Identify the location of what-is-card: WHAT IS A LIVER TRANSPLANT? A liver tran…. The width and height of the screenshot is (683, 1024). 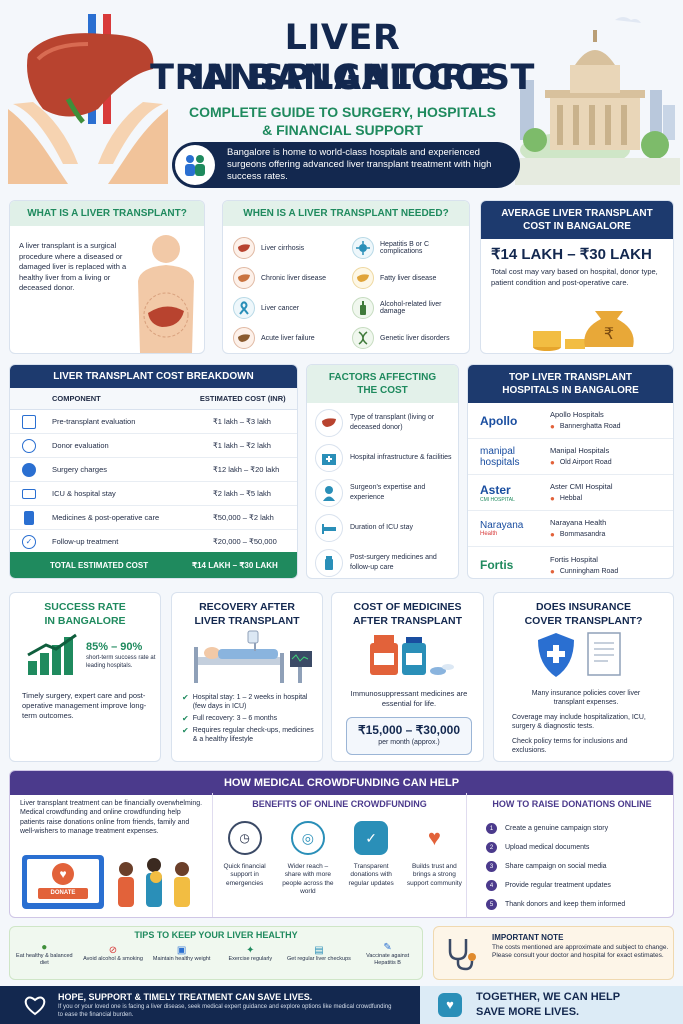
(107, 277).